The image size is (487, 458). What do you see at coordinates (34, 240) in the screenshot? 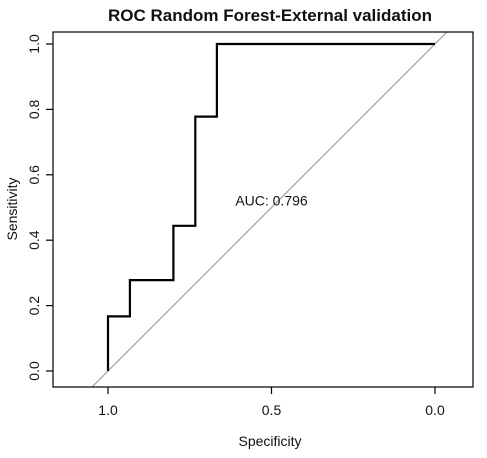
I see `y-tick-label: 0.4` at bounding box center [34, 240].